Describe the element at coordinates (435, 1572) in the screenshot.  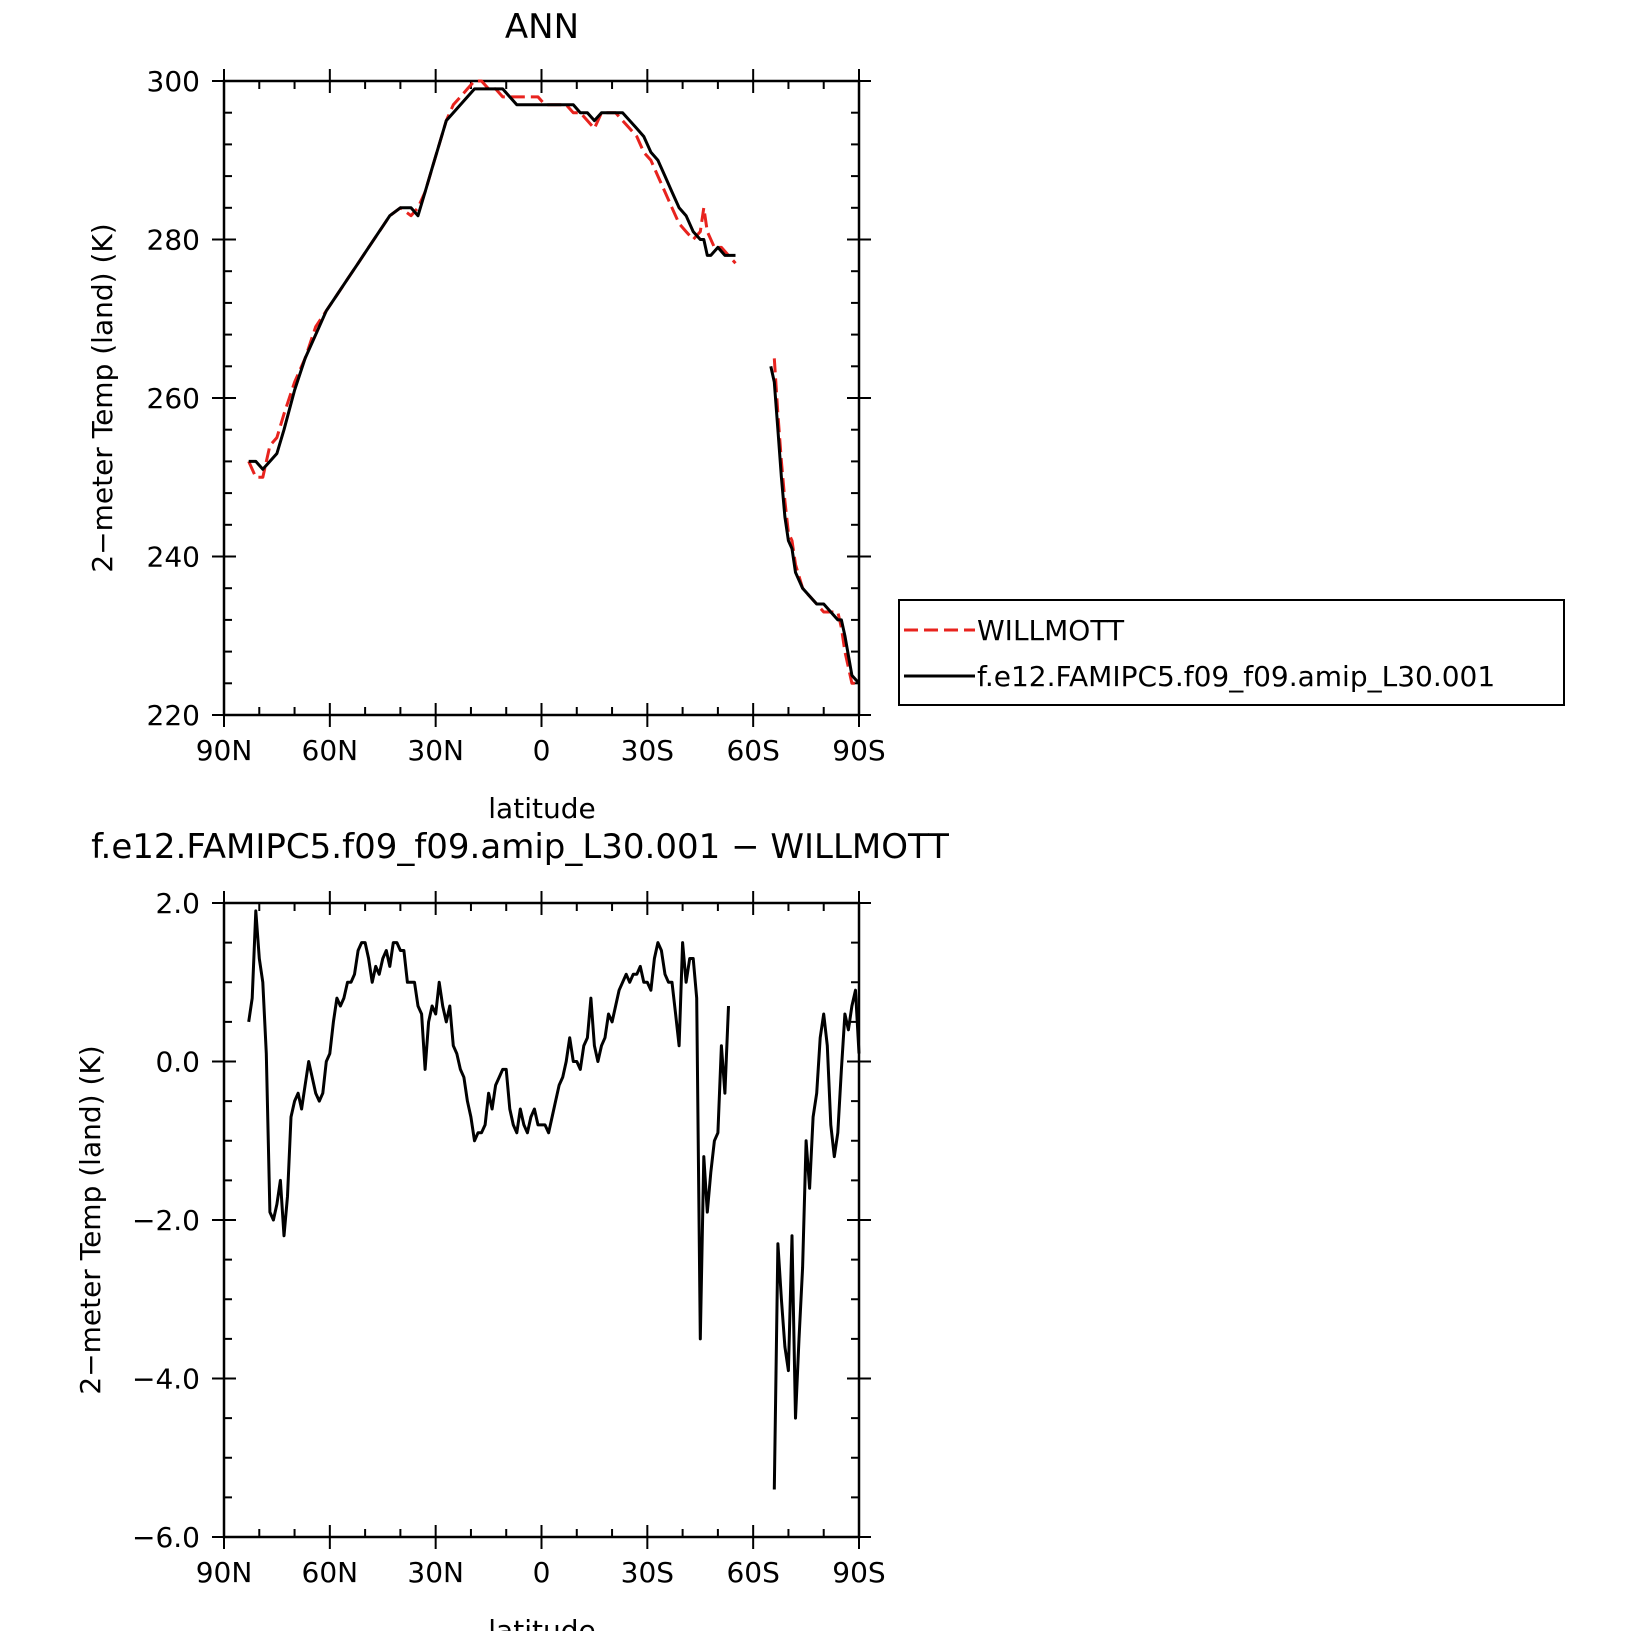
I see `bottom-x-tick-label: 30N` at that location.